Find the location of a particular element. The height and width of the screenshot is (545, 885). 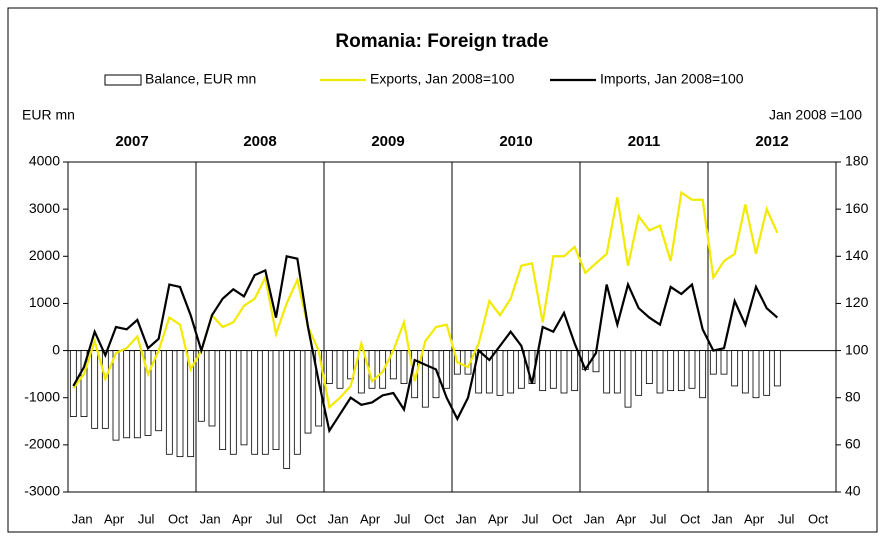

legend-label: Exports, Jan 2008=100 is located at coordinates (442, 79).